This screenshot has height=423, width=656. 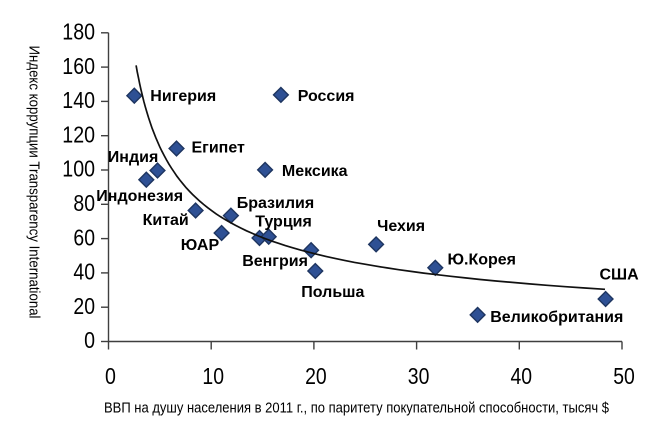 What do you see at coordinates (78, 134) in the screenshot?
I see `svg-text: 120` at bounding box center [78, 134].